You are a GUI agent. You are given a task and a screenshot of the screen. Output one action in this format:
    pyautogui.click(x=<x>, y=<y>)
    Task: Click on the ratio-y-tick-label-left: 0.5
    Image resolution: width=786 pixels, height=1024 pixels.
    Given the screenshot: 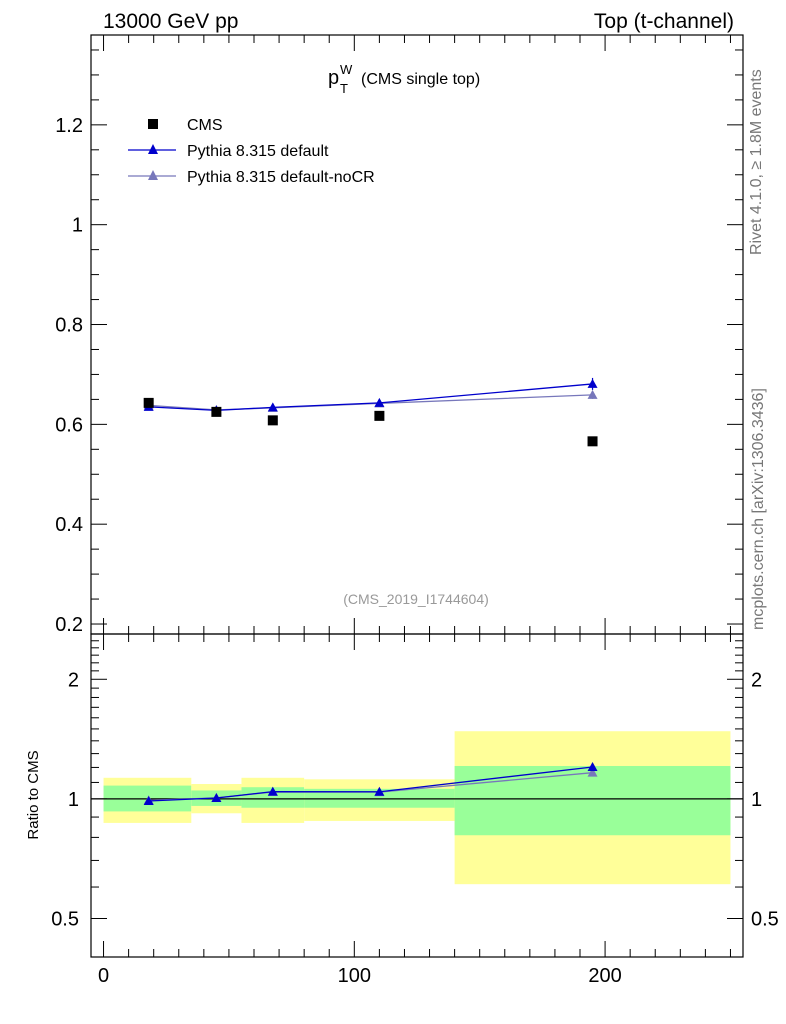 What is the action you would take?
    pyautogui.click(x=65, y=919)
    